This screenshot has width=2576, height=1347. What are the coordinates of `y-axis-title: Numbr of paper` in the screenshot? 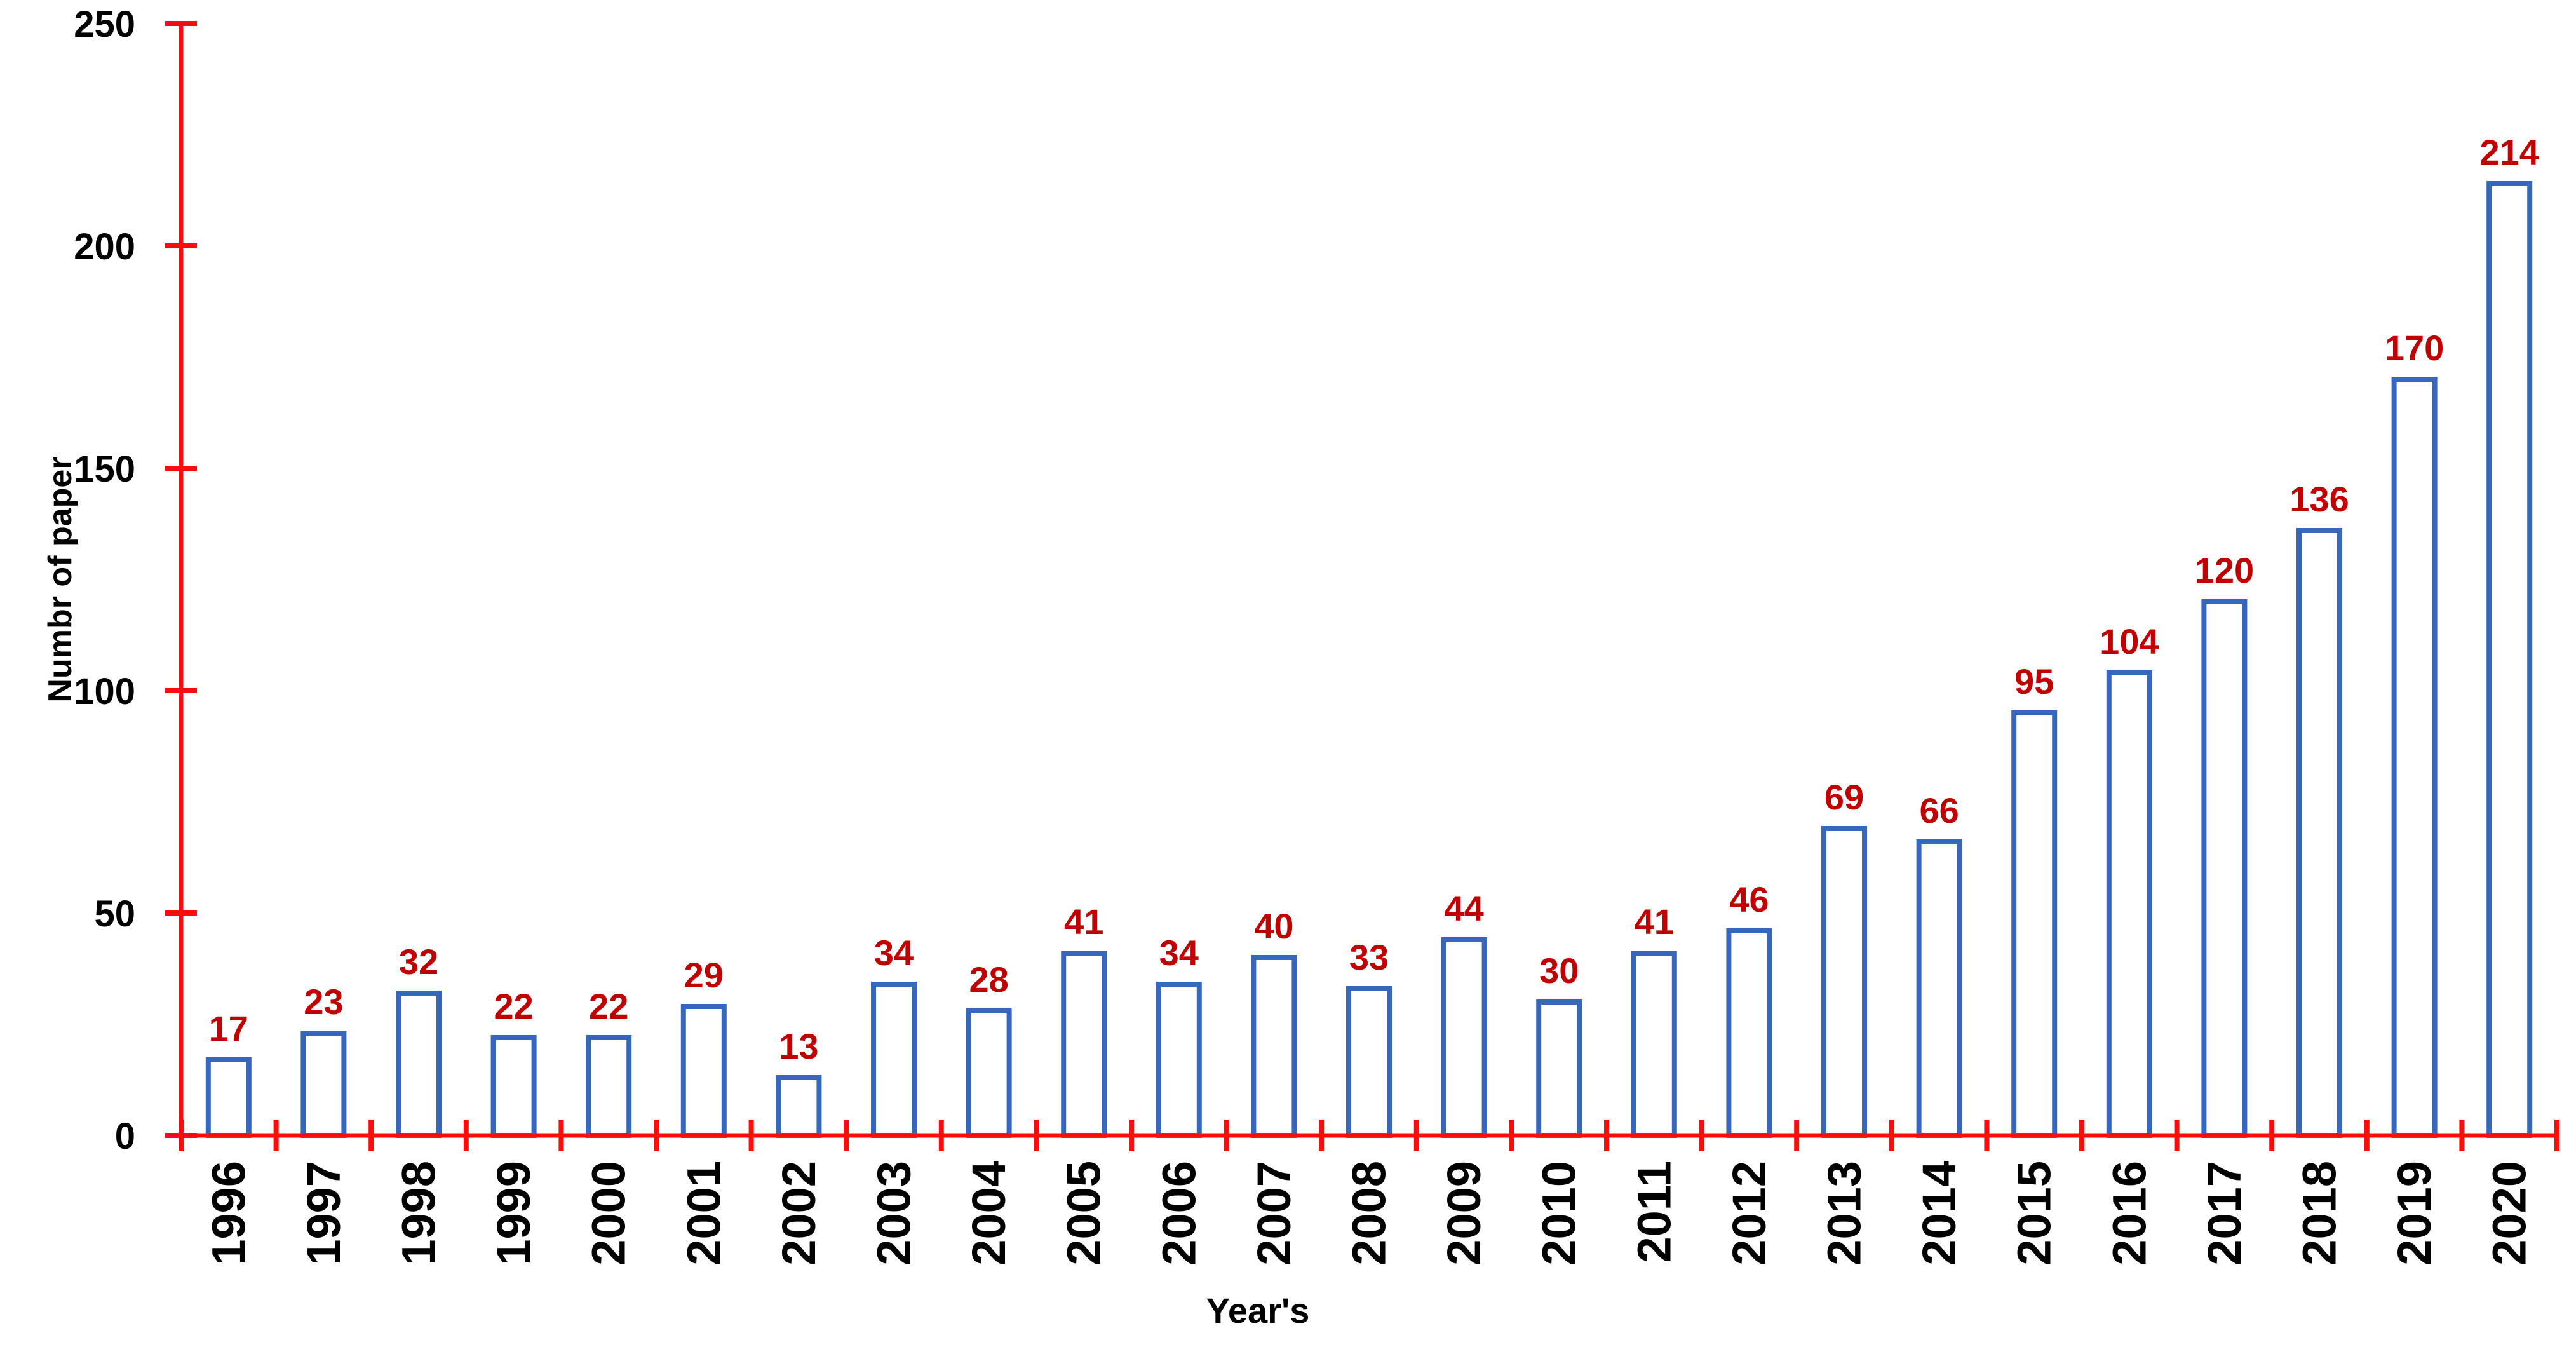 It's located at (60, 579).